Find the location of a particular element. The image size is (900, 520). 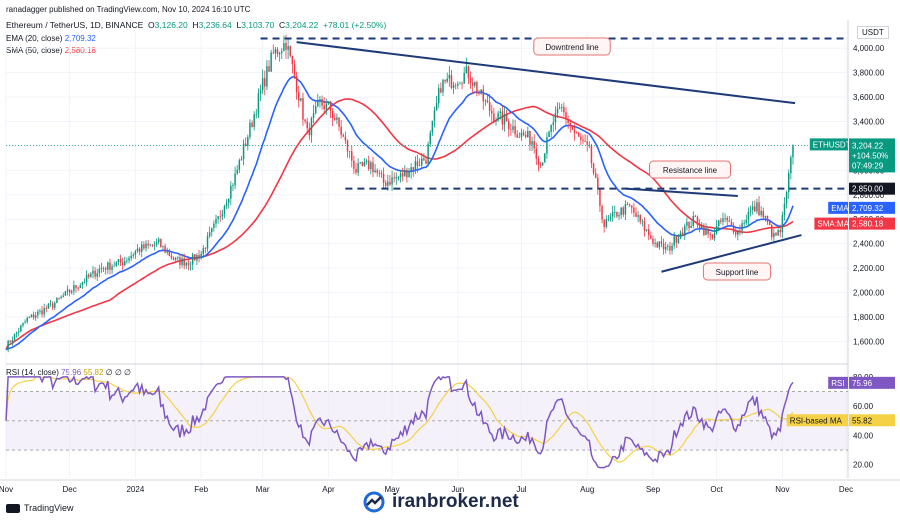

rsi-legend: RSI (14, close) 75.96 55.82 ∅ ∅ ∅ is located at coordinates (68, 372).